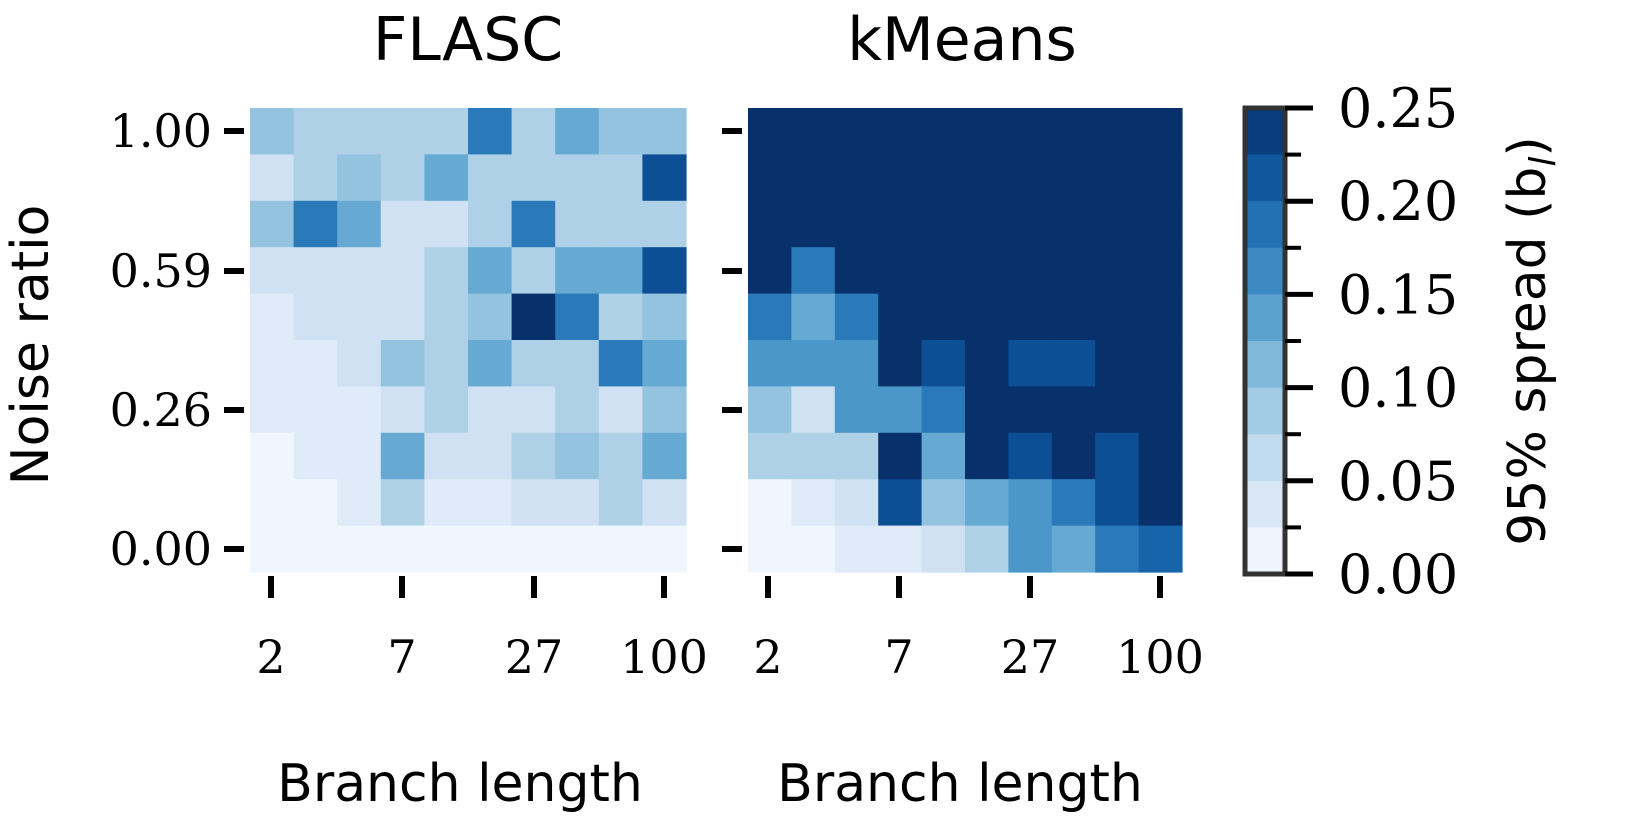 The image size is (1641, 820). What do you see at coordinates (1398, 201) in the screenshot?
I see `colorbar-tick-label: 0.20` at bounding box center [1398, 201].